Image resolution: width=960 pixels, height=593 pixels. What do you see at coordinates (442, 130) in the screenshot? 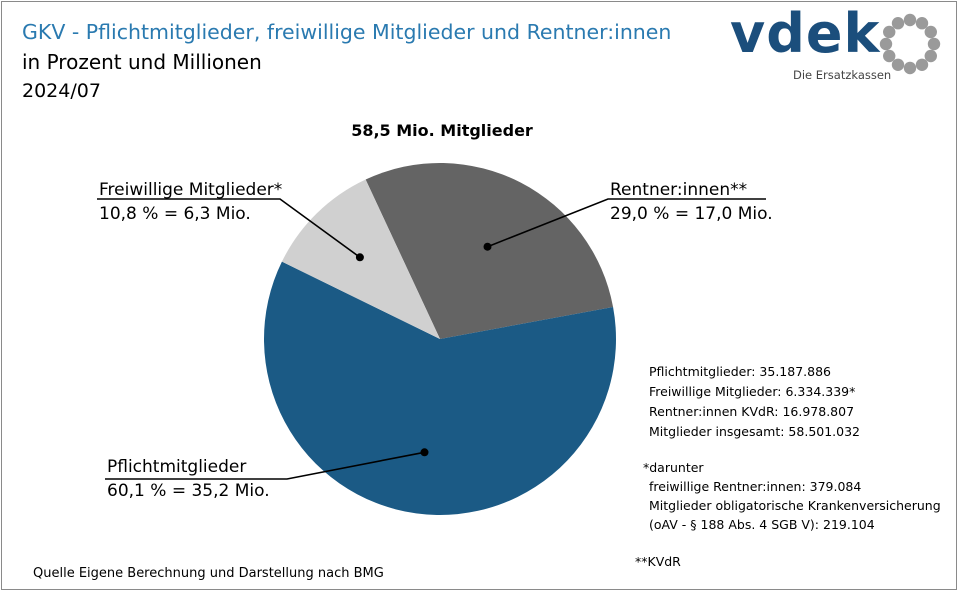
I see `pie-chart-title: 58,5 Mio. Mitglieder` at bounding box center [442, 130].